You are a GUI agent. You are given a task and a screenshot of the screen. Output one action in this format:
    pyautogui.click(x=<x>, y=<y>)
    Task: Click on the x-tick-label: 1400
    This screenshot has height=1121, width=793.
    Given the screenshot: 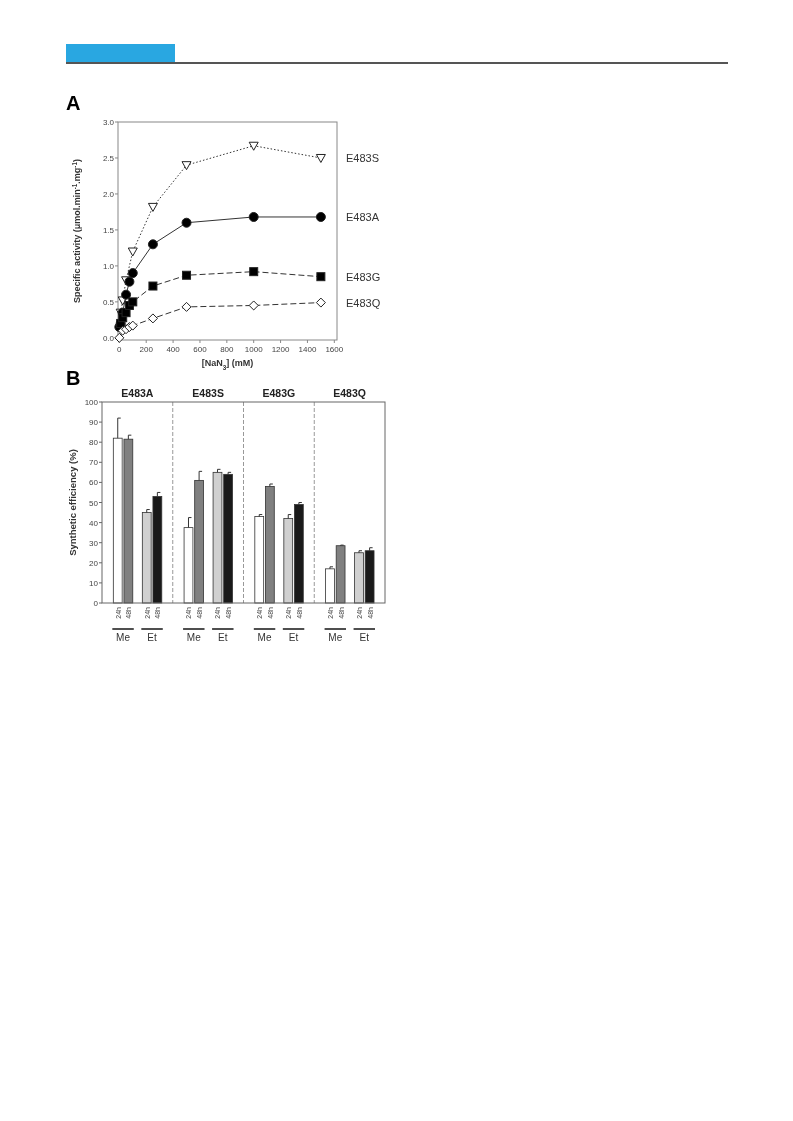 What is the action you would take?
    pyautogui.click(x=307, y=349)
    